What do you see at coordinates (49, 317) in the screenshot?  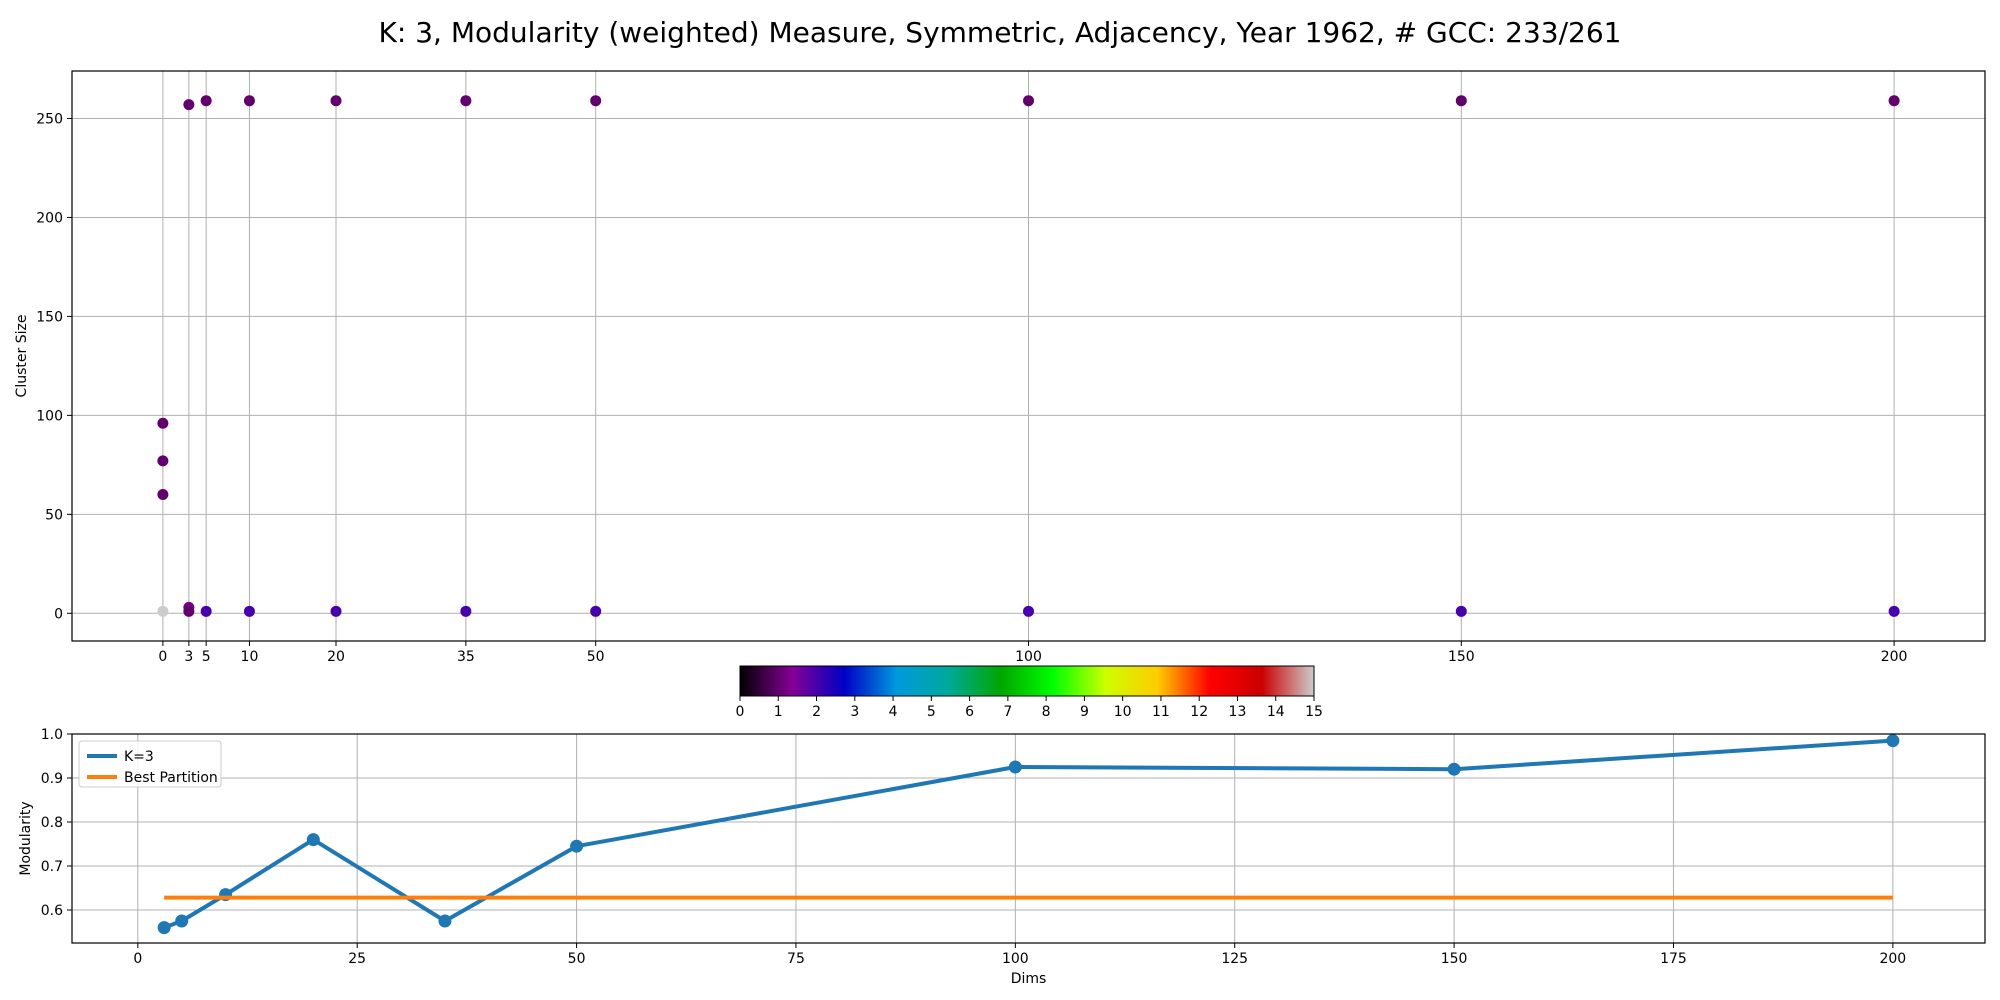 I see `y-tick-label: 150` at bounding box center [49, 317].